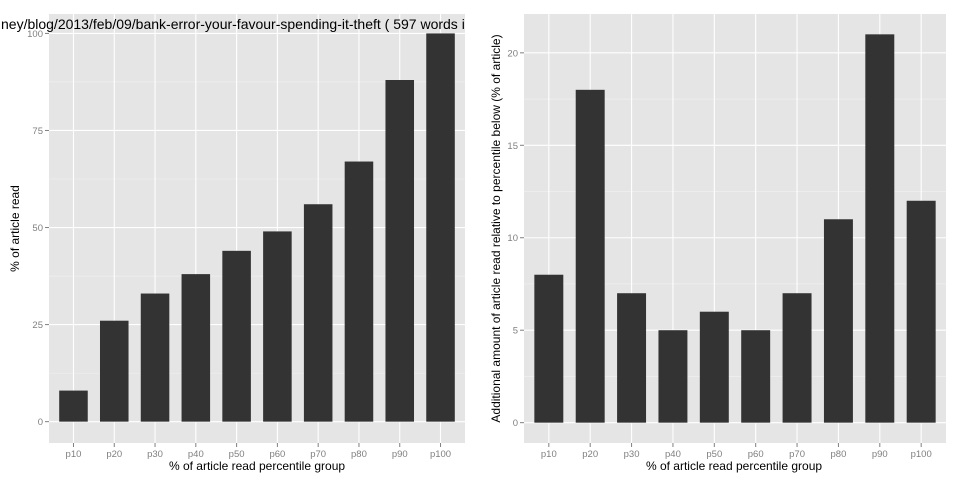 This screenshot has width=960, height=480. I want to click on y-tick-label: 5, so click(515, 331).